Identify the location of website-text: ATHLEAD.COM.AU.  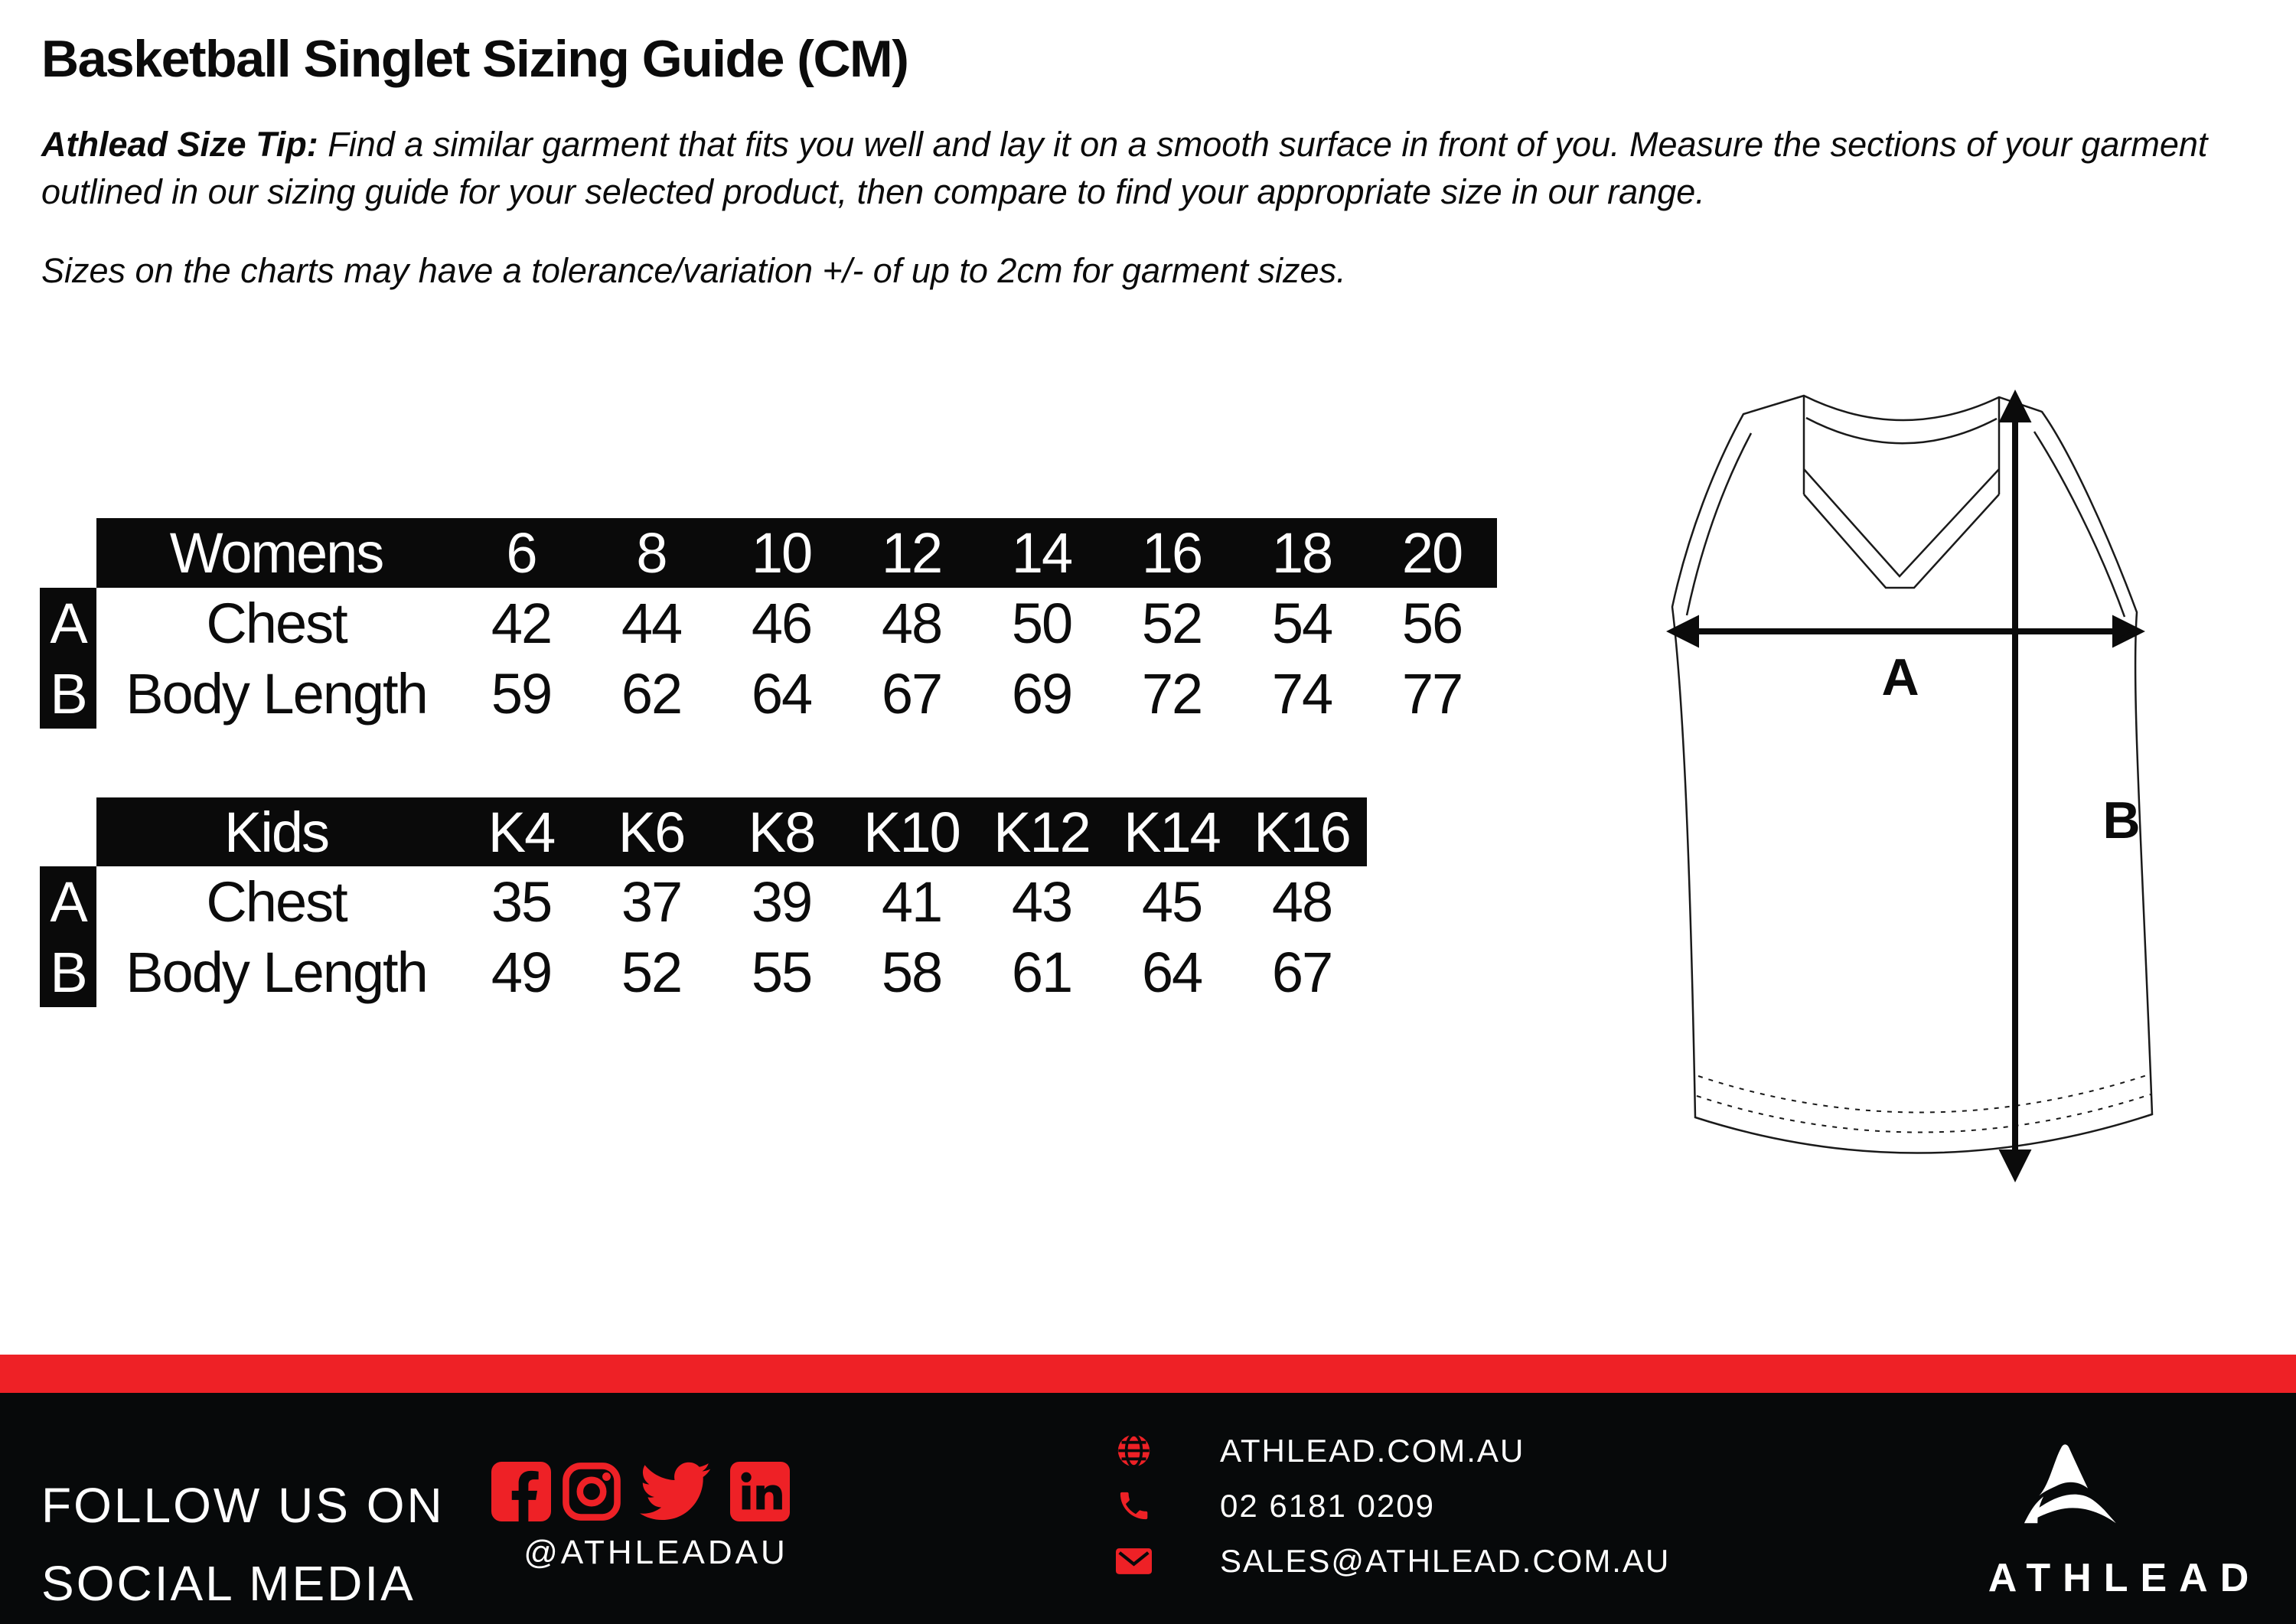
(1372, 1450).